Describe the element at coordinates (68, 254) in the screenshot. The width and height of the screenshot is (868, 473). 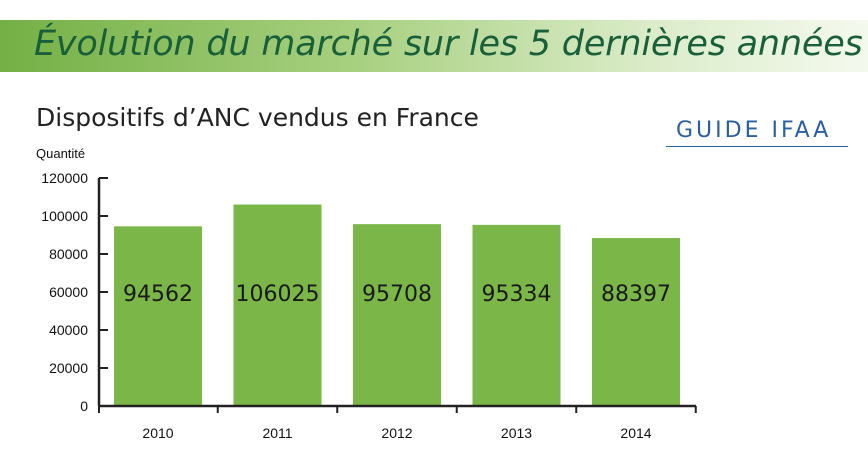
I see `y-tick-label-80000: 80000` at that location.